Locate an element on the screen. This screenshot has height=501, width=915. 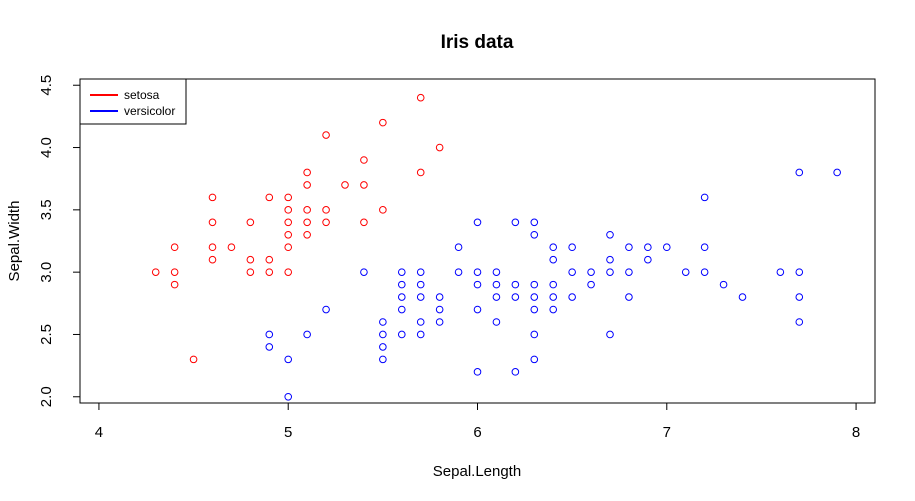
x-axis-label: Sepal.Length is located at coordinates (477, 471).